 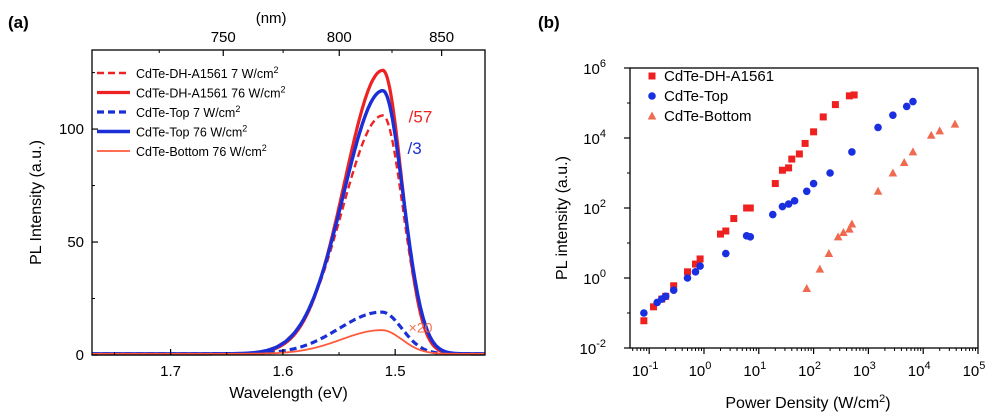 I want to click on legend-label: CdTe-Bottom, so click(x=708, y=116).